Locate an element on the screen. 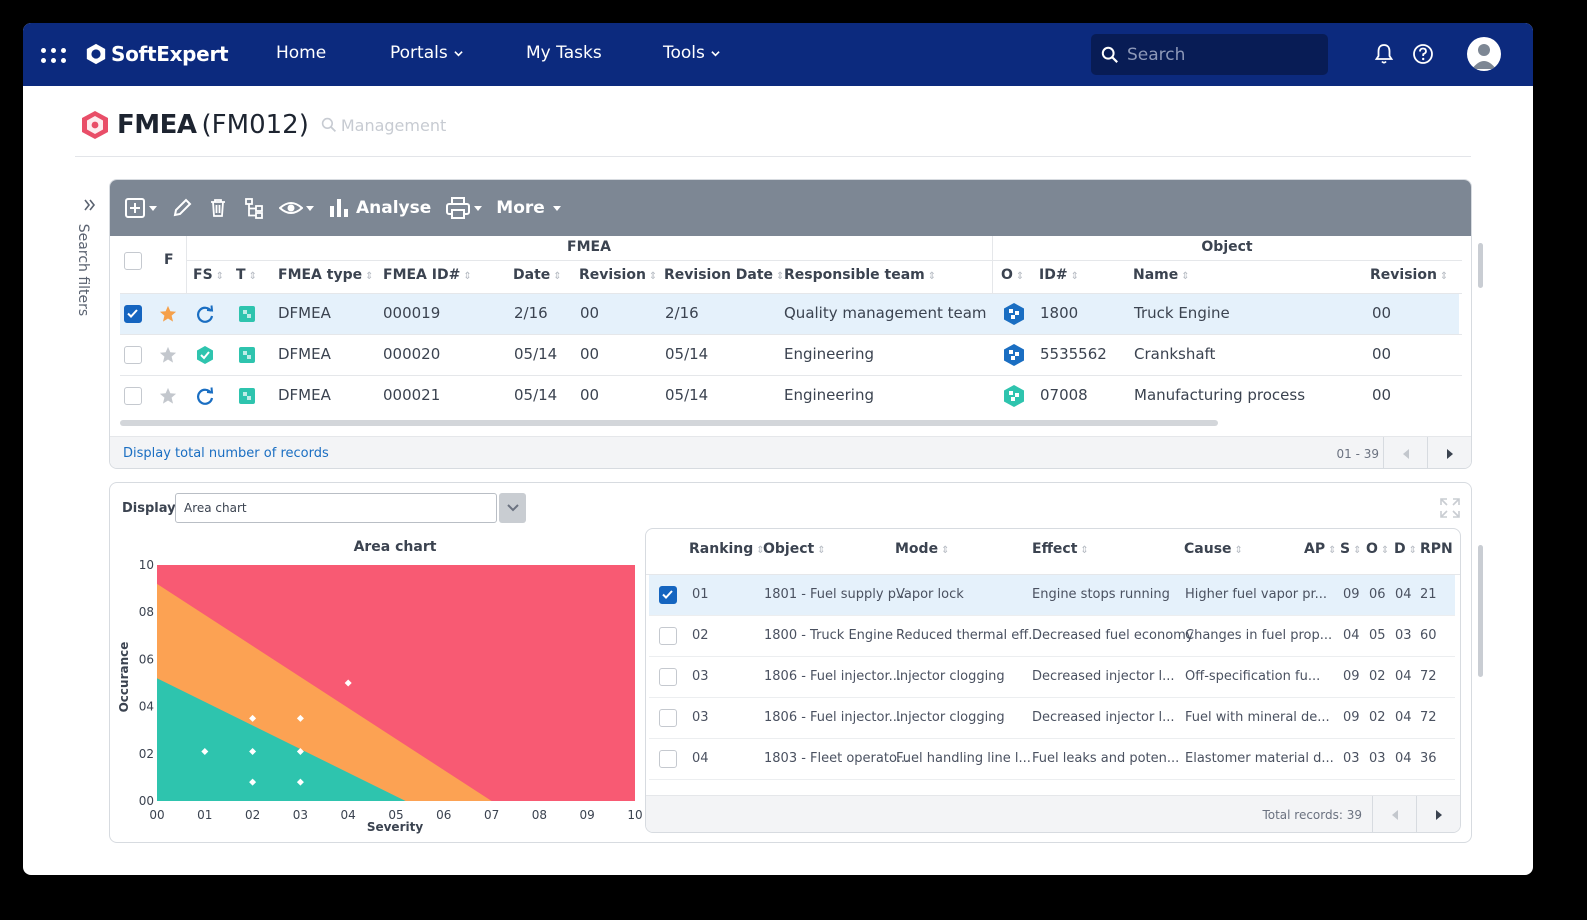 The image size is (1587, 920). col-header-fmea-id: FMEA ID# ⇕ is located at coordinates (427, 275).